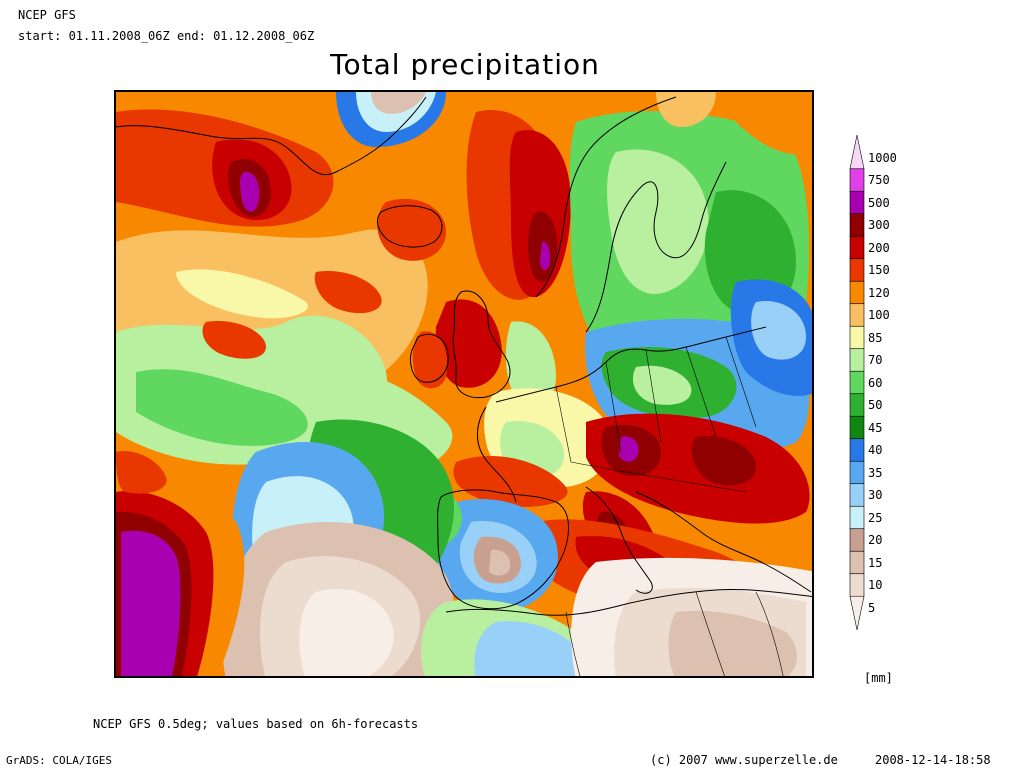 Image resolution: width=1024 pixels, height=768 pixels. What do you see at coordinates (875, 540) in the screenshot?
I see `legend-label-20: 20` at bounding box center [875, 540].